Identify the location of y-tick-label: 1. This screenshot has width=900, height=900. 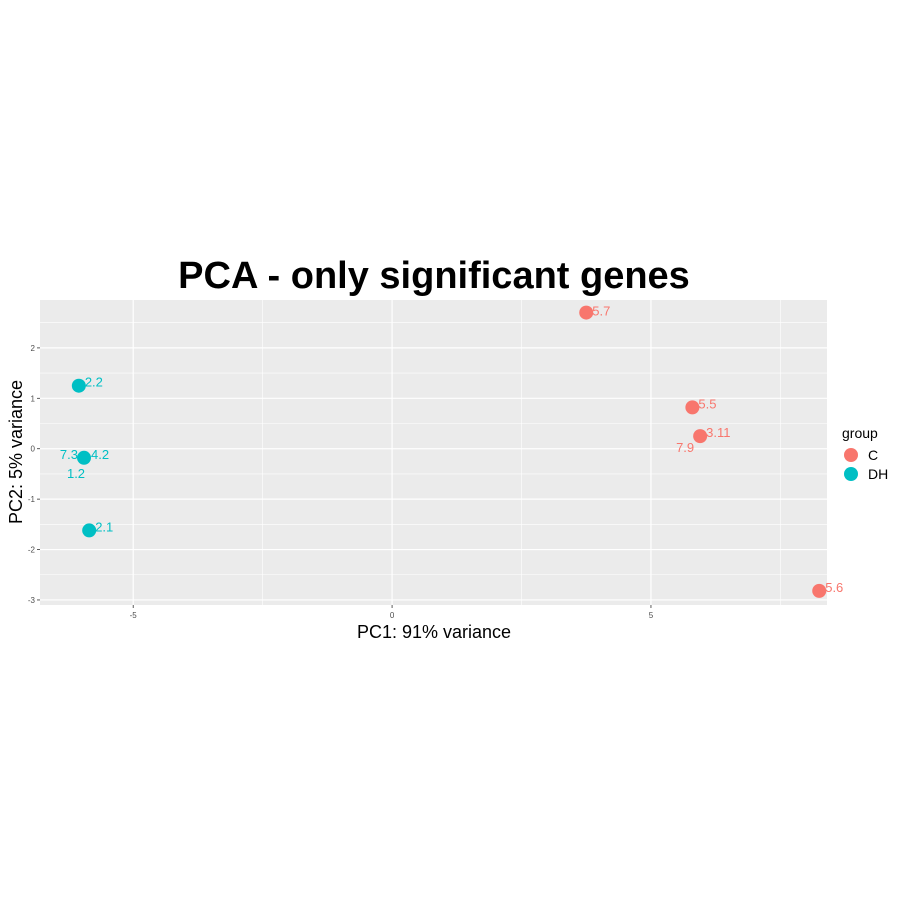
(33, 398).